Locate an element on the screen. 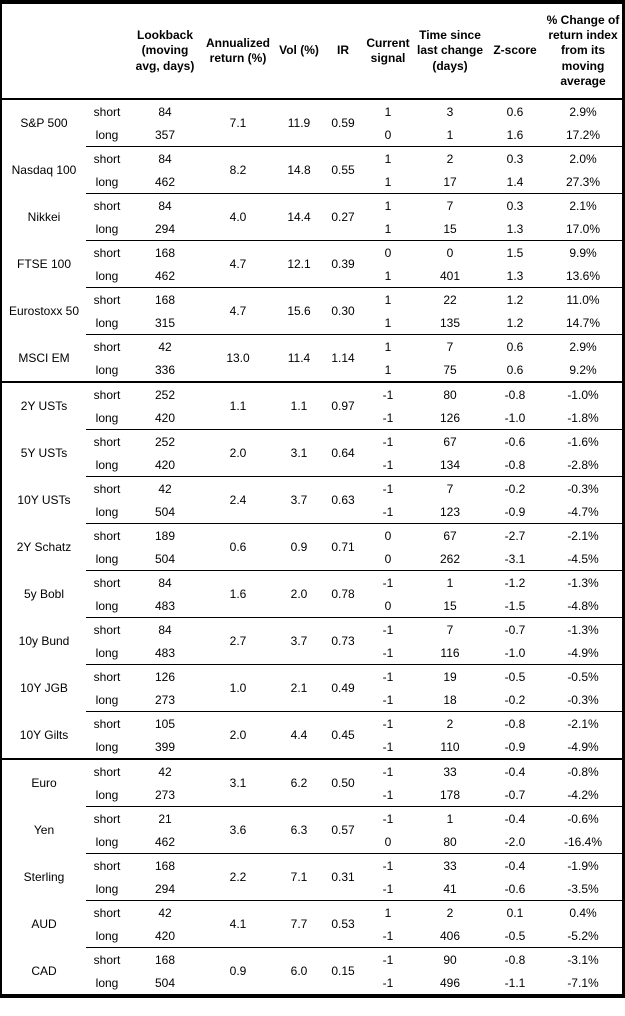 The height and width of the screenshot is (1016, 625). lookback-cell: 84 is located at coordinates (165, 158).